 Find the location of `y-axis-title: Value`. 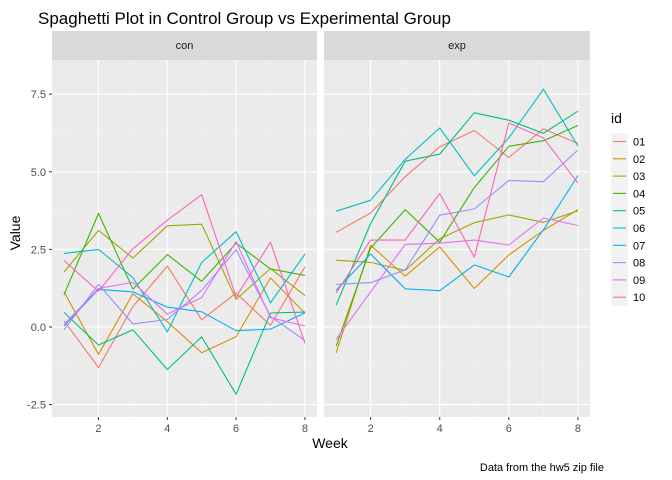

y-axis-title: Value is located at coordinates (15, 232).